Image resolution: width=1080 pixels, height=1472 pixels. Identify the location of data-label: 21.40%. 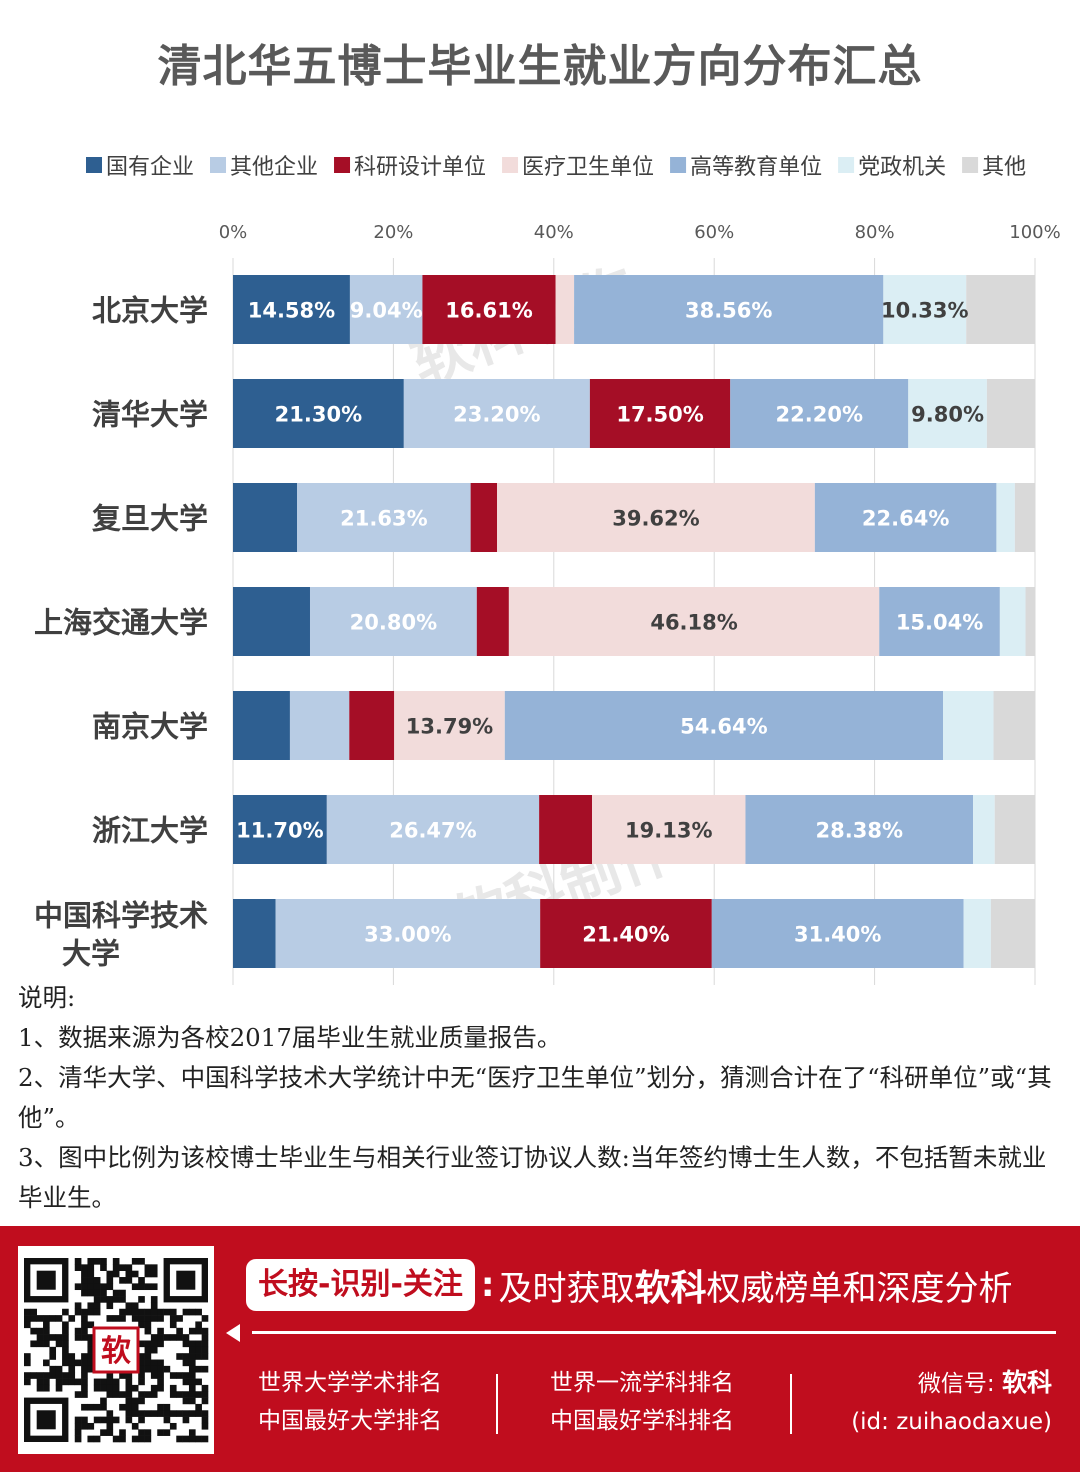
(625, 935).